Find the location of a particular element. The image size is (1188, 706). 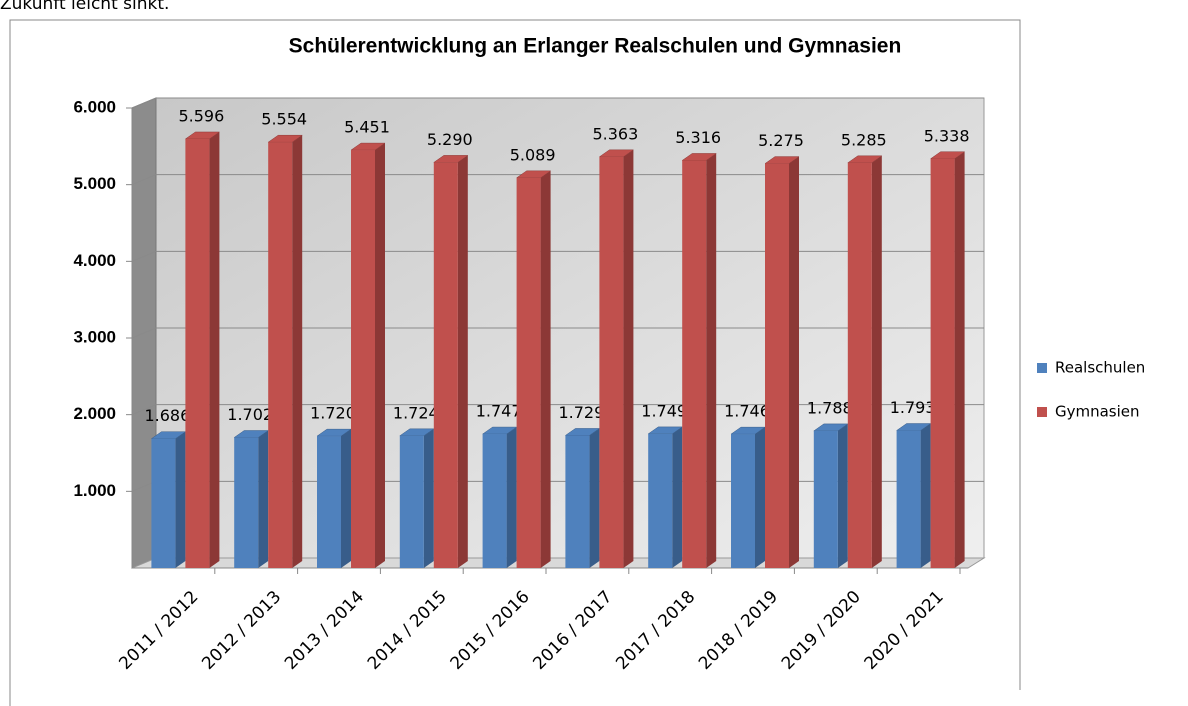

above-text: Zukunft leicht sinkt. is located at coordinates (84, 7).